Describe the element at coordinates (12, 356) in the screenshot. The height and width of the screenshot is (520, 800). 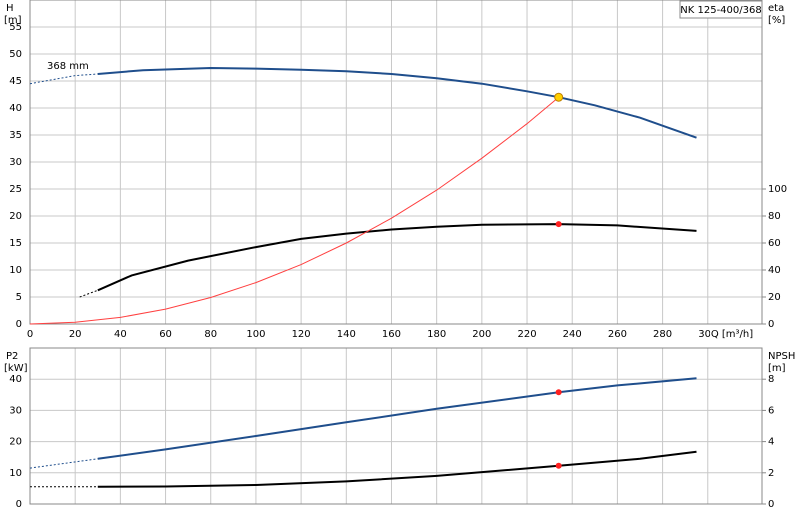
I see `y-axis-label: P2` at that location.